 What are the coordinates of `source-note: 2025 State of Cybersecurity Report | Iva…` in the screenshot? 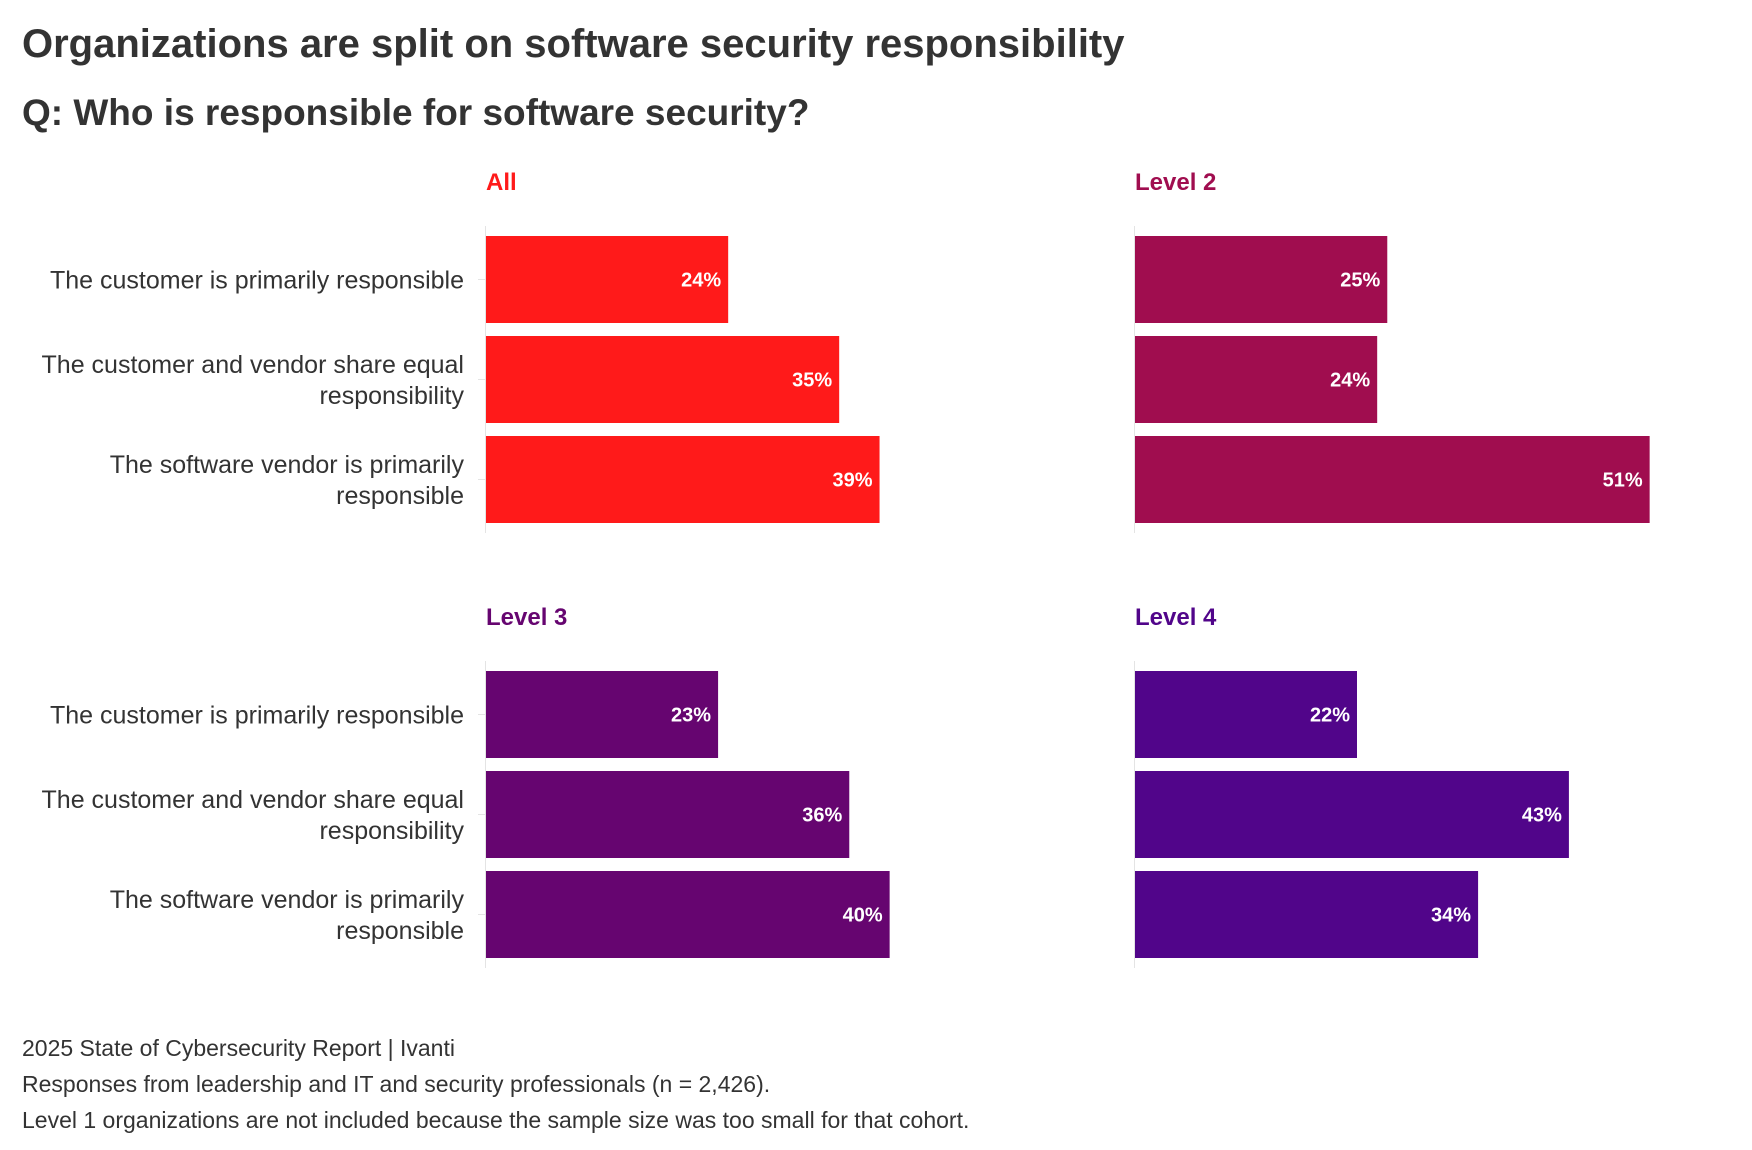 It's located at (238, 1048).